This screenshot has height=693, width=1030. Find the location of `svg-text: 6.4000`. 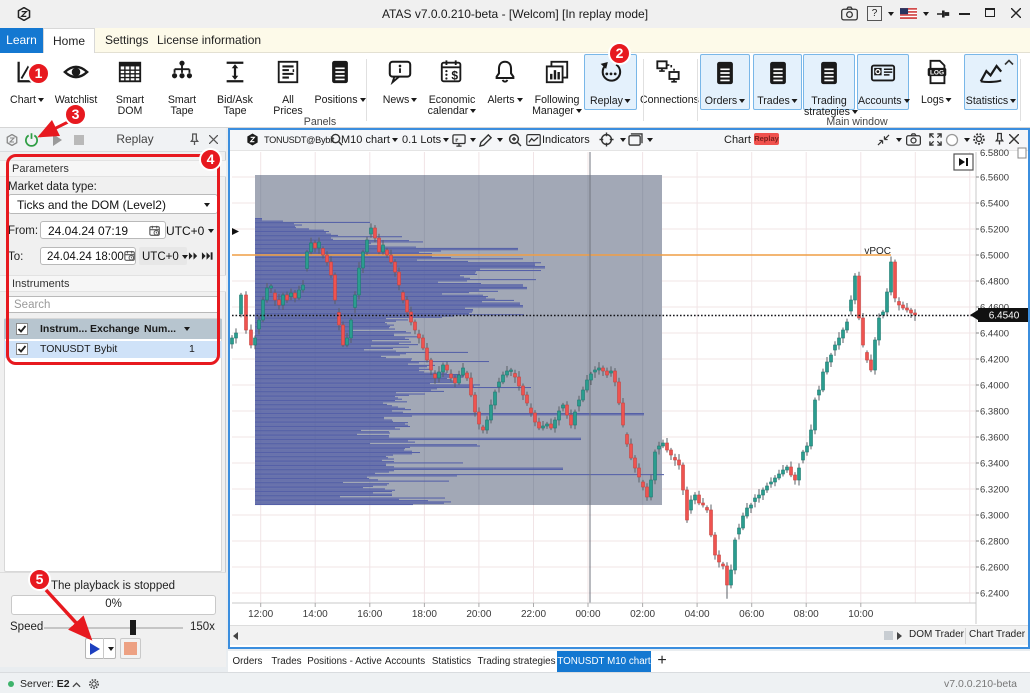

svg-text: 6.4000 is located at coordinates (994, 386).